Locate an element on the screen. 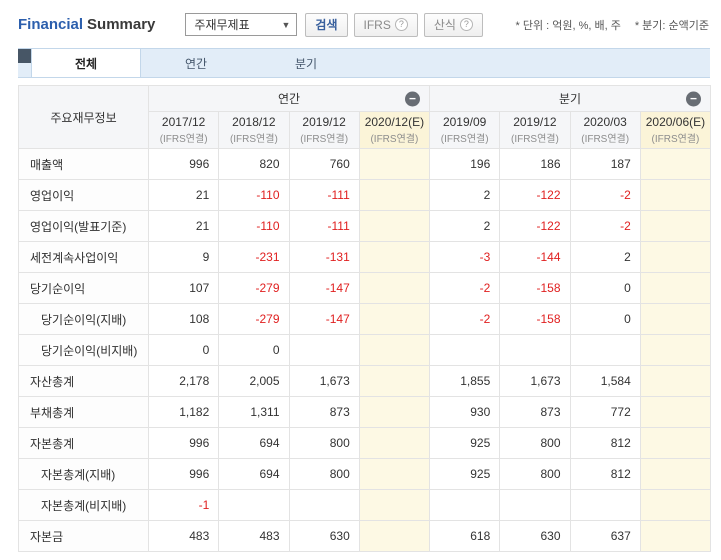 Image resolution: width=721 pixels, height=560 pixels. table-row: 자본총계 996 694 800 925 800 812 is located at coordinates (365, 443).